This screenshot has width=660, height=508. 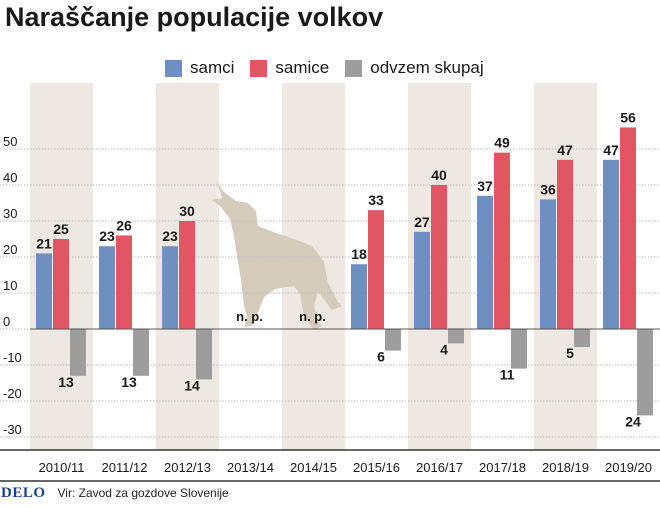 I want to click on footer: DELO Vir: Zavod za gozdove Slovenije, so click(x=114, y=493).